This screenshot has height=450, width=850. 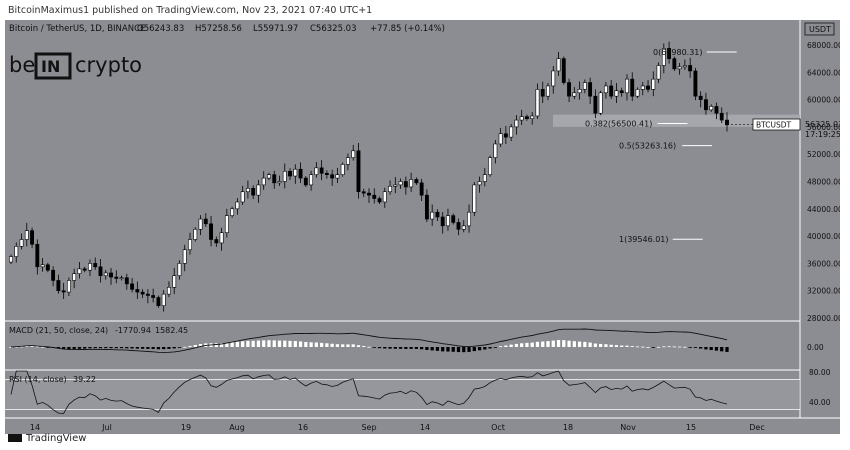 I want to click on price-tick-label: 36000.00, so click(x=823, y=263).